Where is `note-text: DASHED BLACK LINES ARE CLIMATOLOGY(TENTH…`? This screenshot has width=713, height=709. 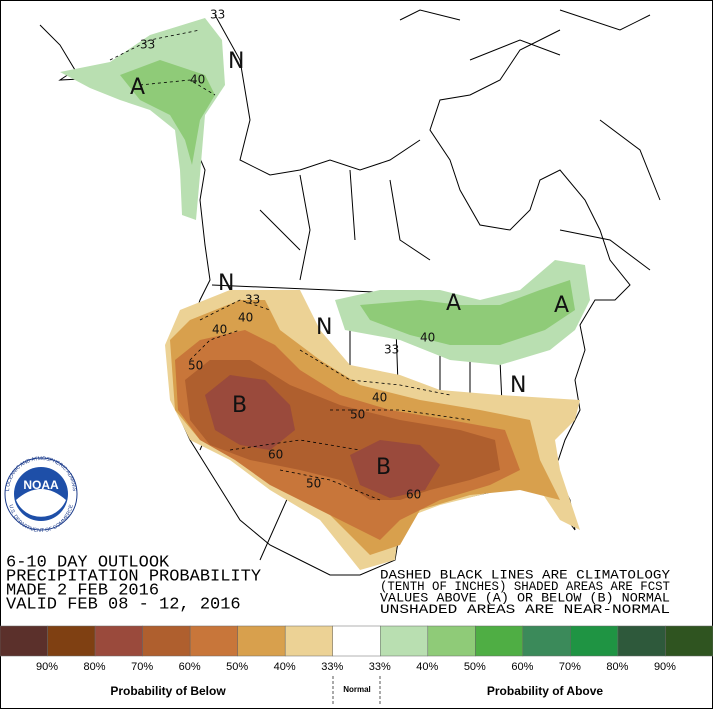 note-text: DASHED BLACK LINES ARE CLIMATOLOGY(TENTH… is located at coordinates (525, 592).